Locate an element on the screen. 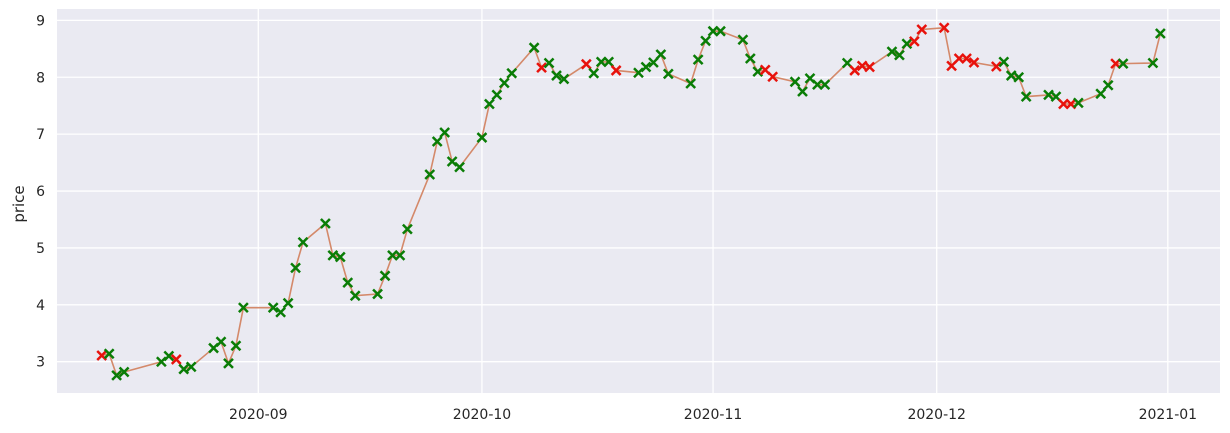 The height and width of the screenshot is (433, 1230). x-axis-ticks: 2020-09 2020-10 2020-11 2020-12 2021-01 is located at coordinates (713, 415).